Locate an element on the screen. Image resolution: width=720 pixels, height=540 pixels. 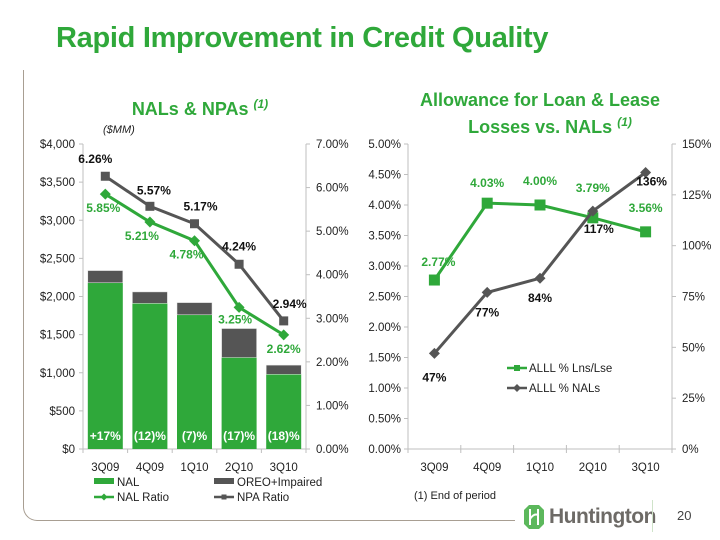
npa-ratio-label: 6.26% is located at coordinates (95, 159).